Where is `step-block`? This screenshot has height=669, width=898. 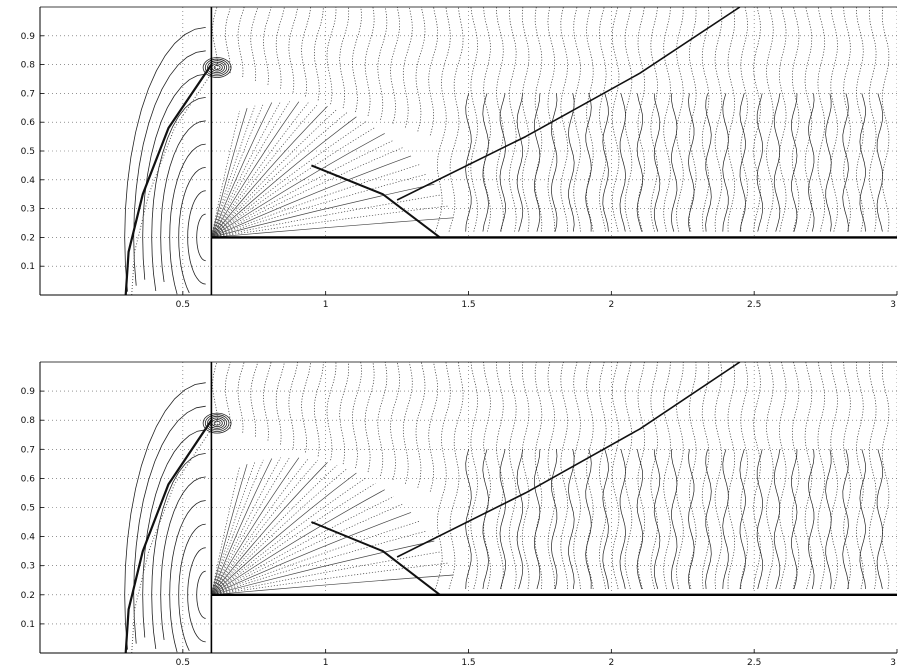
step-block is located at coordinates (554, 266).